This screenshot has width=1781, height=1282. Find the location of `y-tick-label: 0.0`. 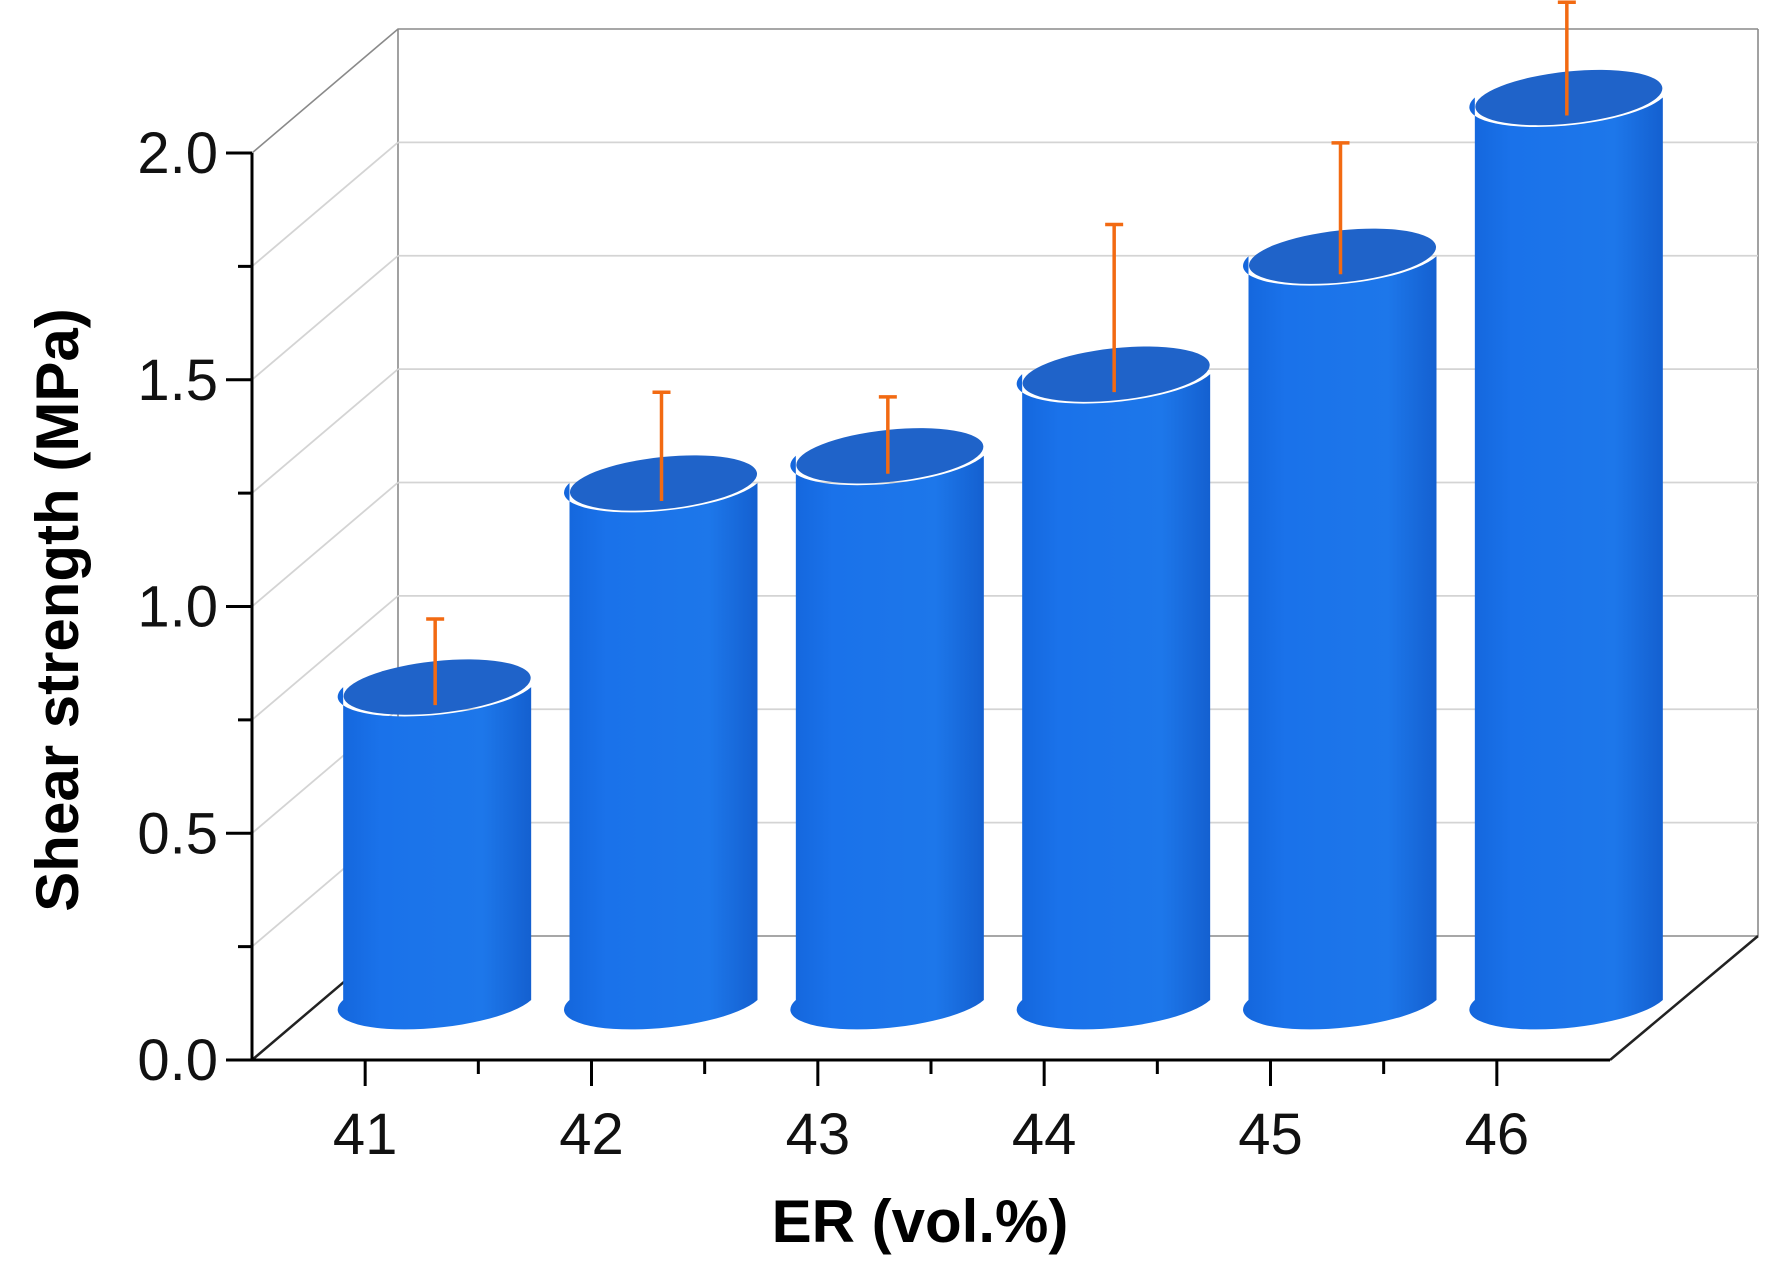

y-tick-label: 0.0 is located at coordinates (177, 1060).